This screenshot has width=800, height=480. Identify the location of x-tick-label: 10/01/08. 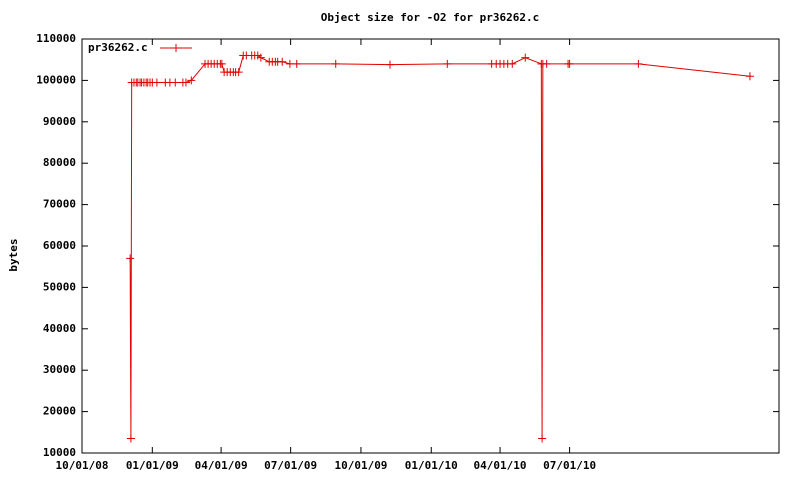
(82, 465).